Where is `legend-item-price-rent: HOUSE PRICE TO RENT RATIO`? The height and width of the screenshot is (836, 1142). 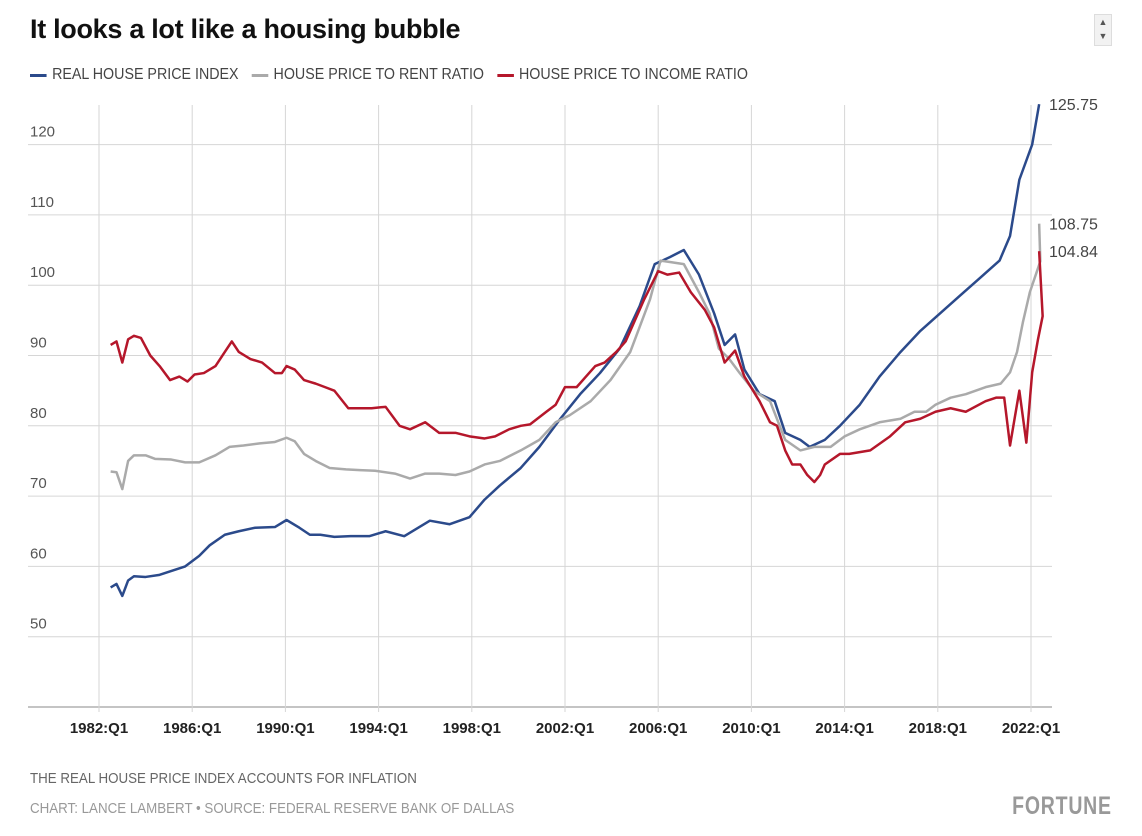 legend-item-price-rent: HOUSE PRICE TO RENT RATIO is located at coordinates (367, 75).